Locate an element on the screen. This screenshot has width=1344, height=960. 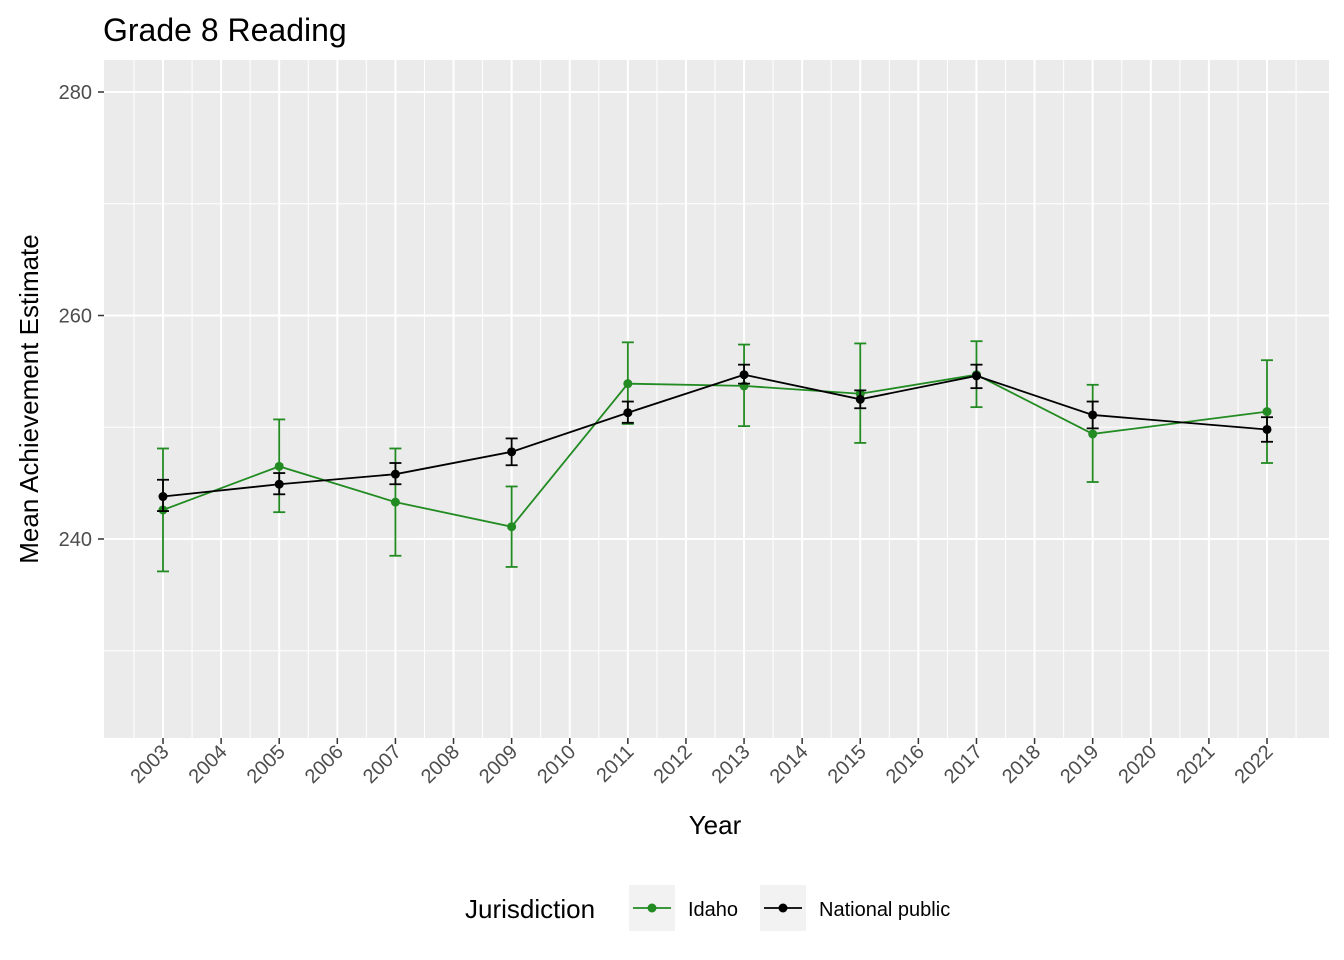
x-tick-label: 2022 is located at coordinates (1254, 764).